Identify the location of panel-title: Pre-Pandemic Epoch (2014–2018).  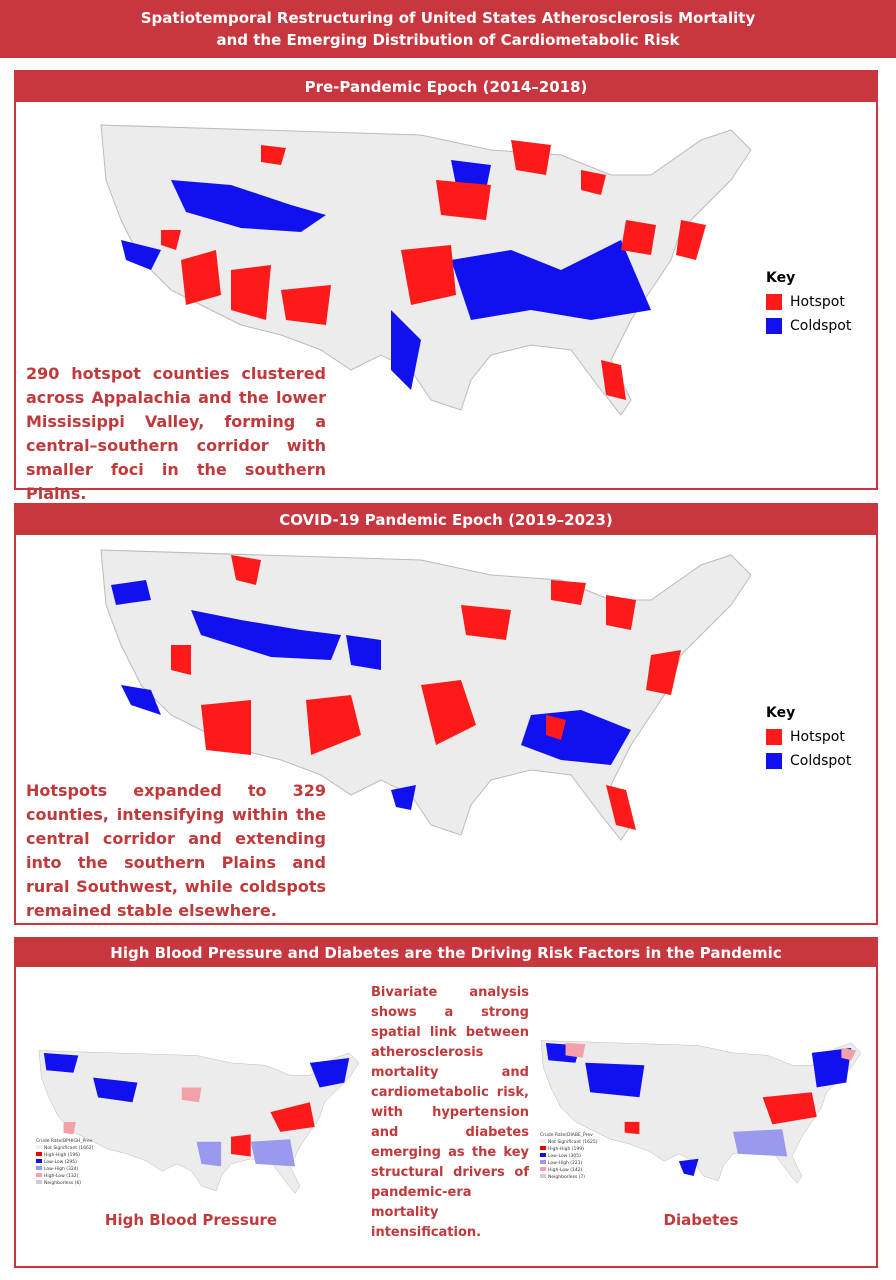
(446, 87).